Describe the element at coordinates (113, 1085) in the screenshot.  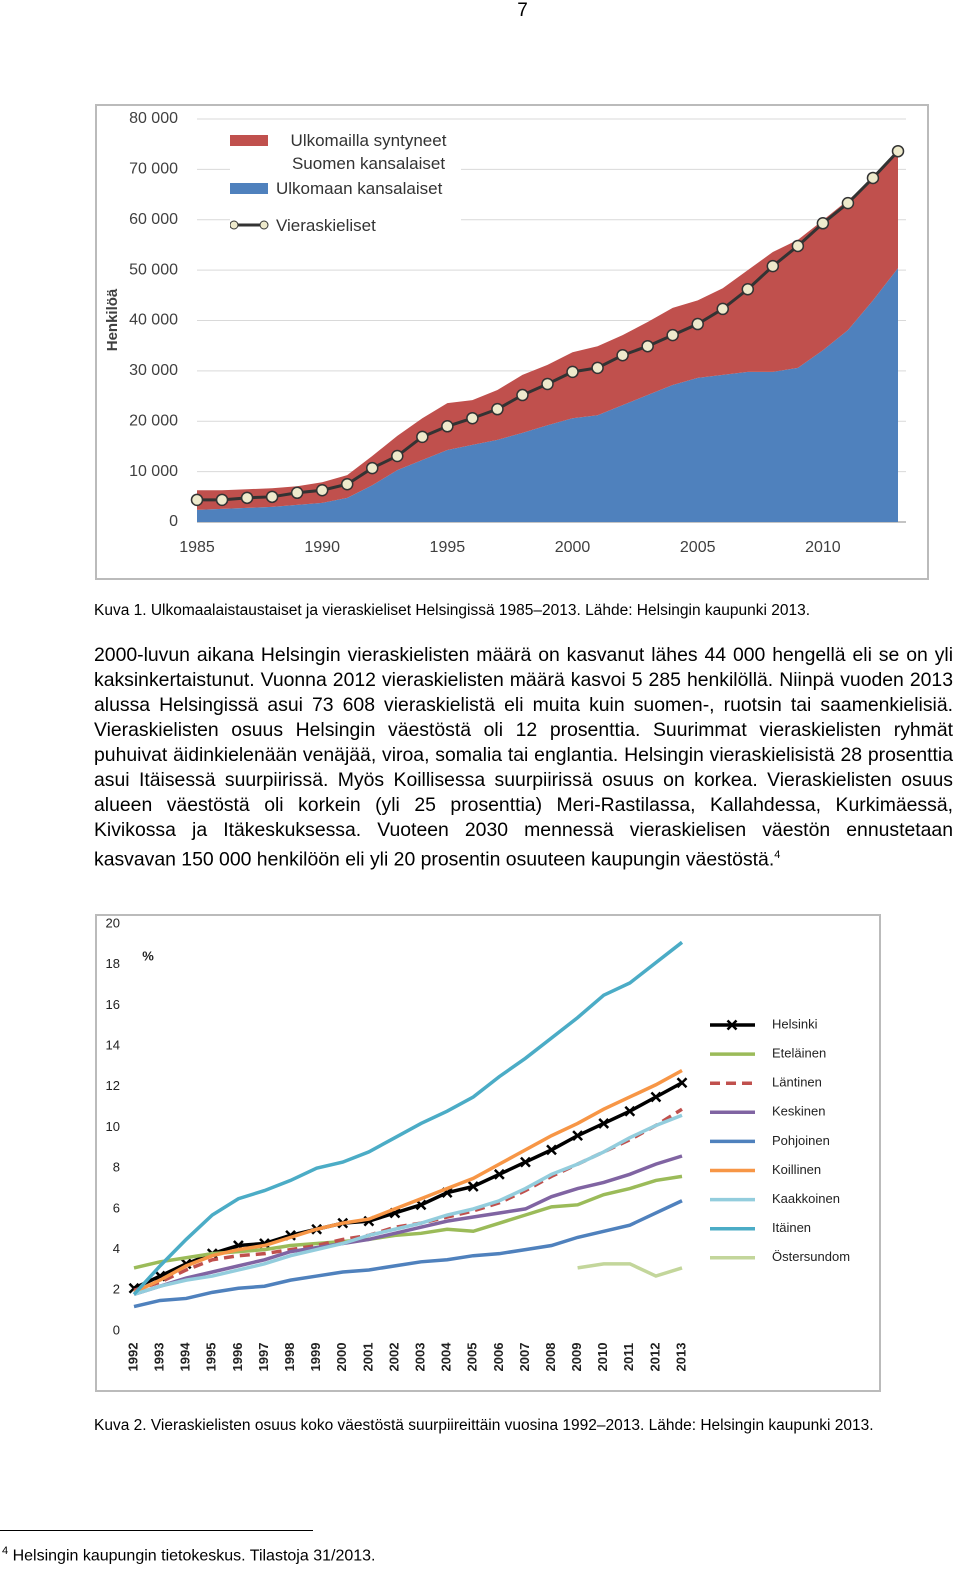
I see `y-tick-label: 12` at that location.